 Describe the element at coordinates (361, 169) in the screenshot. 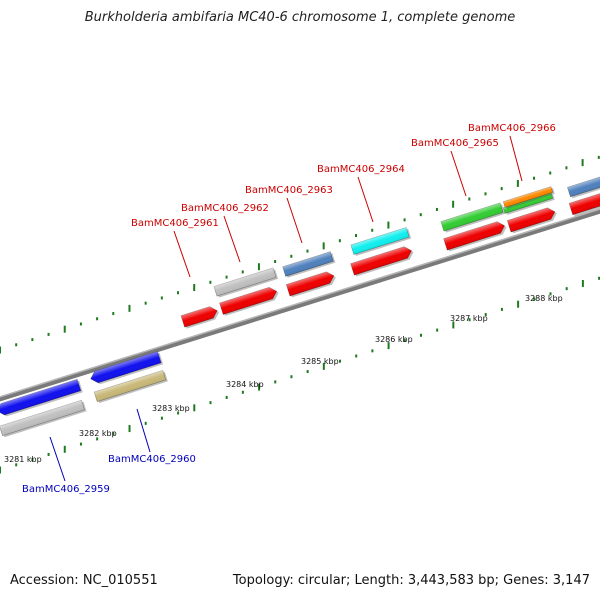

I see `gene-label-bammc406_2964: BamMC406_2964` at that location.